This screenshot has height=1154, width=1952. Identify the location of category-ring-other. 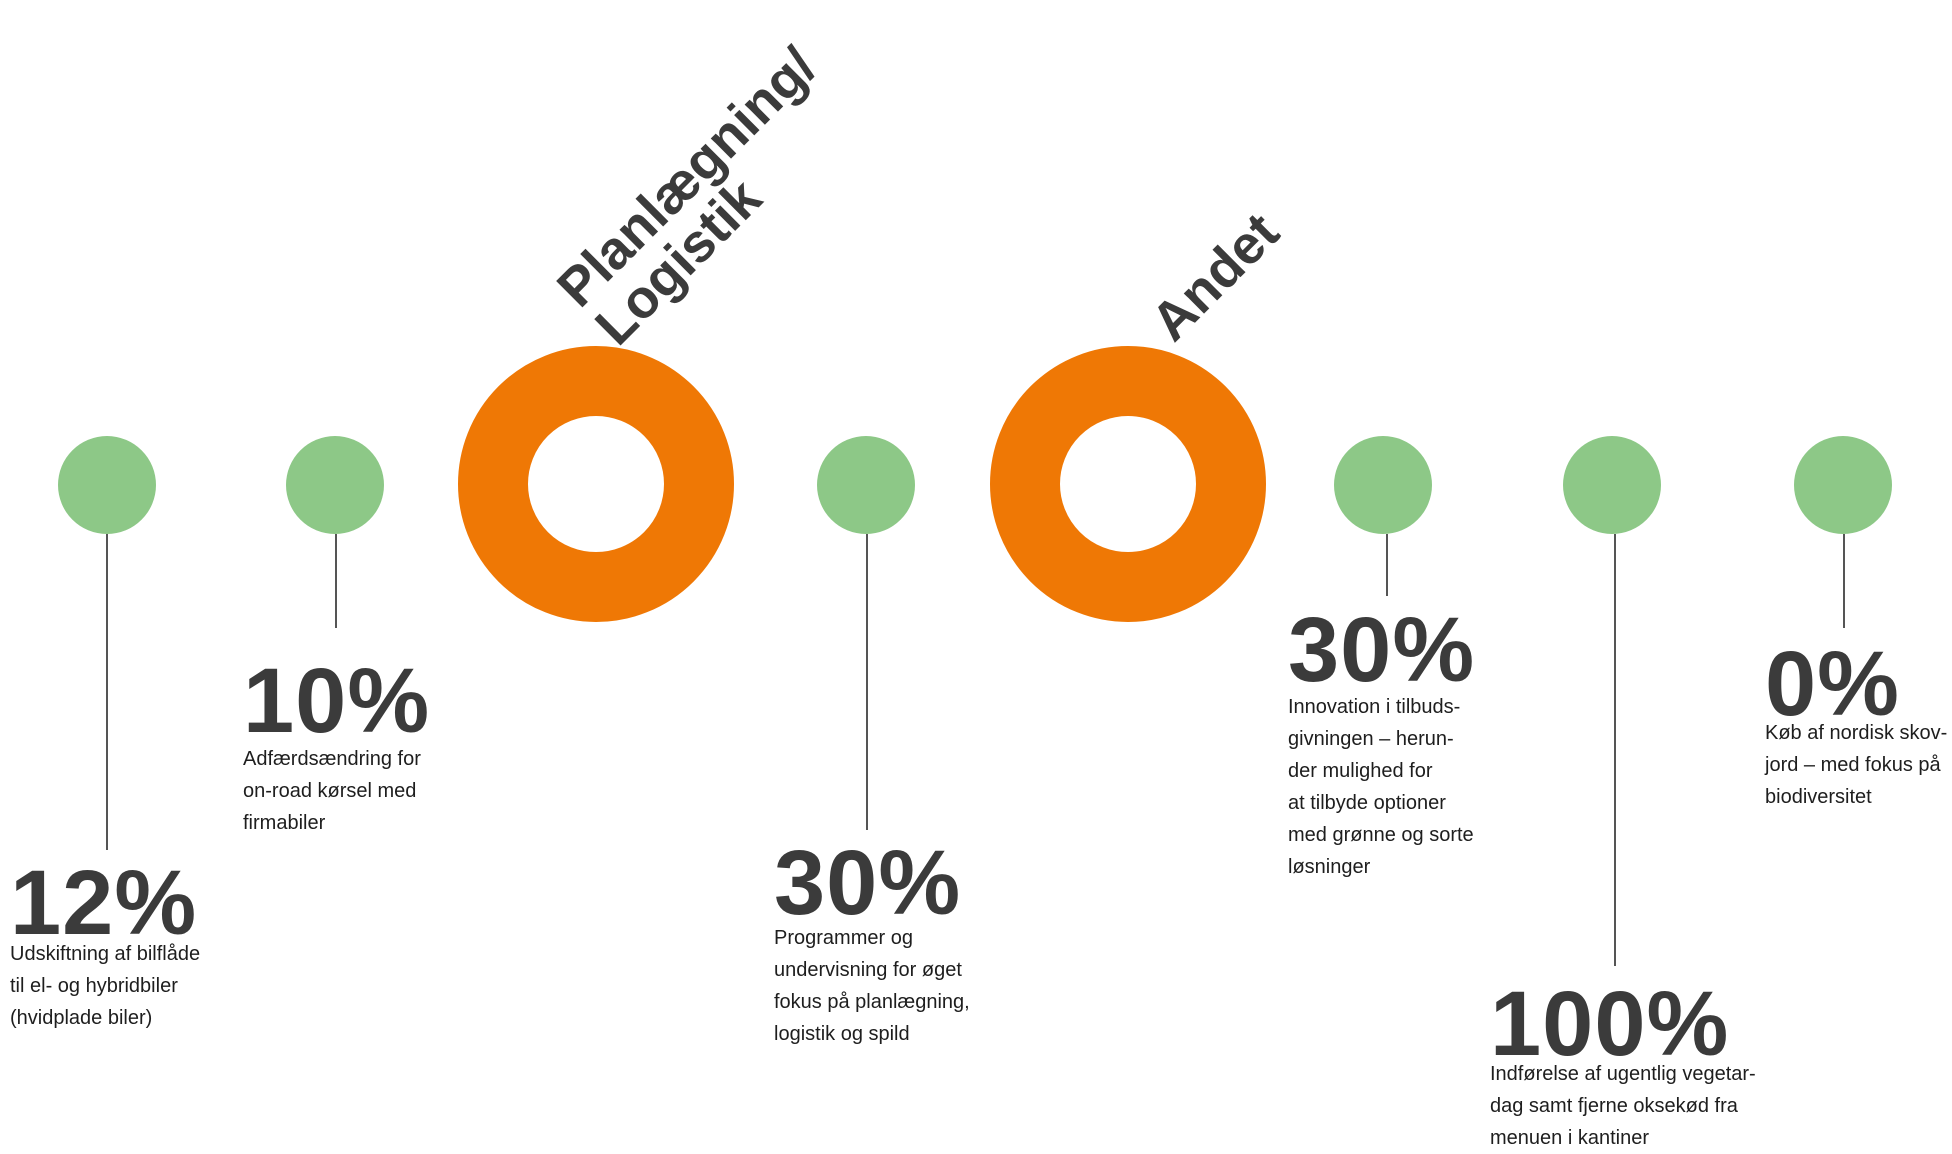
(1128, 484).